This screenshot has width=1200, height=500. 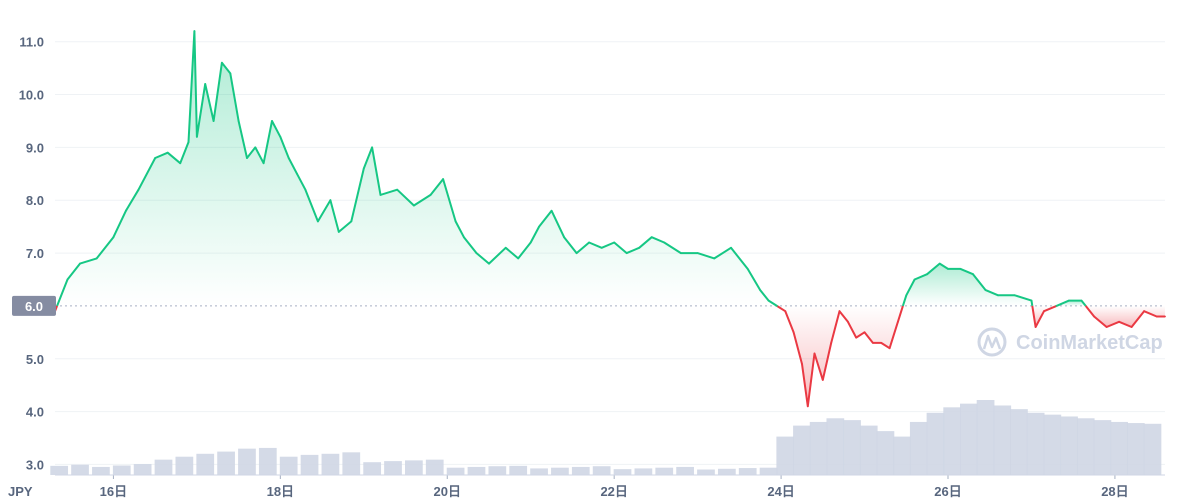 What do you see at coordinates (839, 356) in the screenshot?
I see `price-area-down` at bounding box center [839, 356].